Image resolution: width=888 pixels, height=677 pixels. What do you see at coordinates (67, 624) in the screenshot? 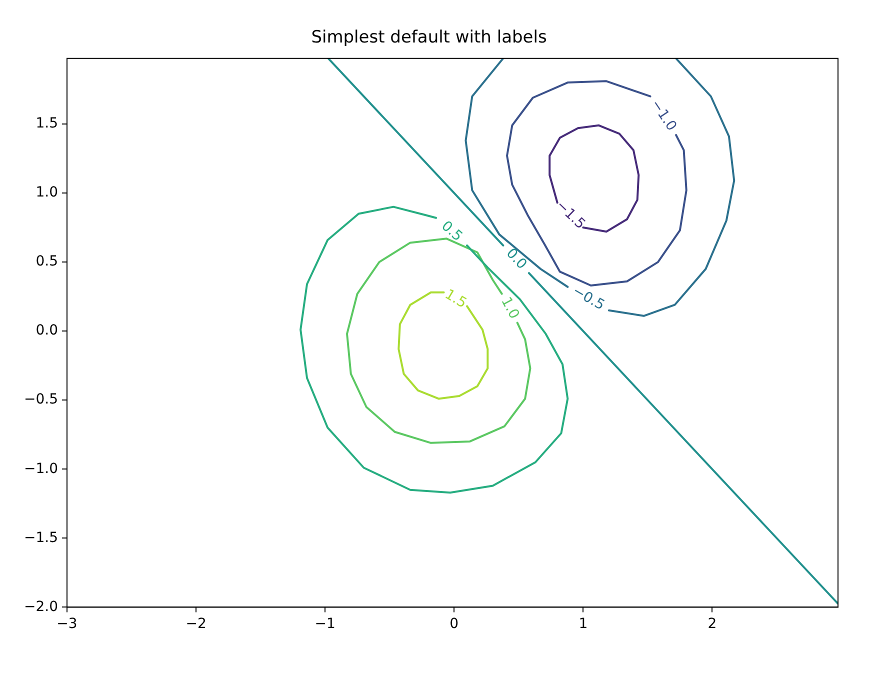
I see `x-tick-label: −3` at bounding box center [67, 624].